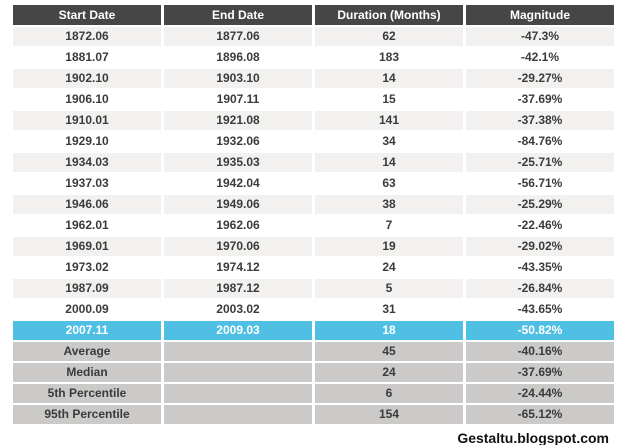  What do you see at coordinates (313, 141) in the screenshot?
I see `table-row: 1929.10 1932.06 34 -84.76%` at bounding box center [313, 141].